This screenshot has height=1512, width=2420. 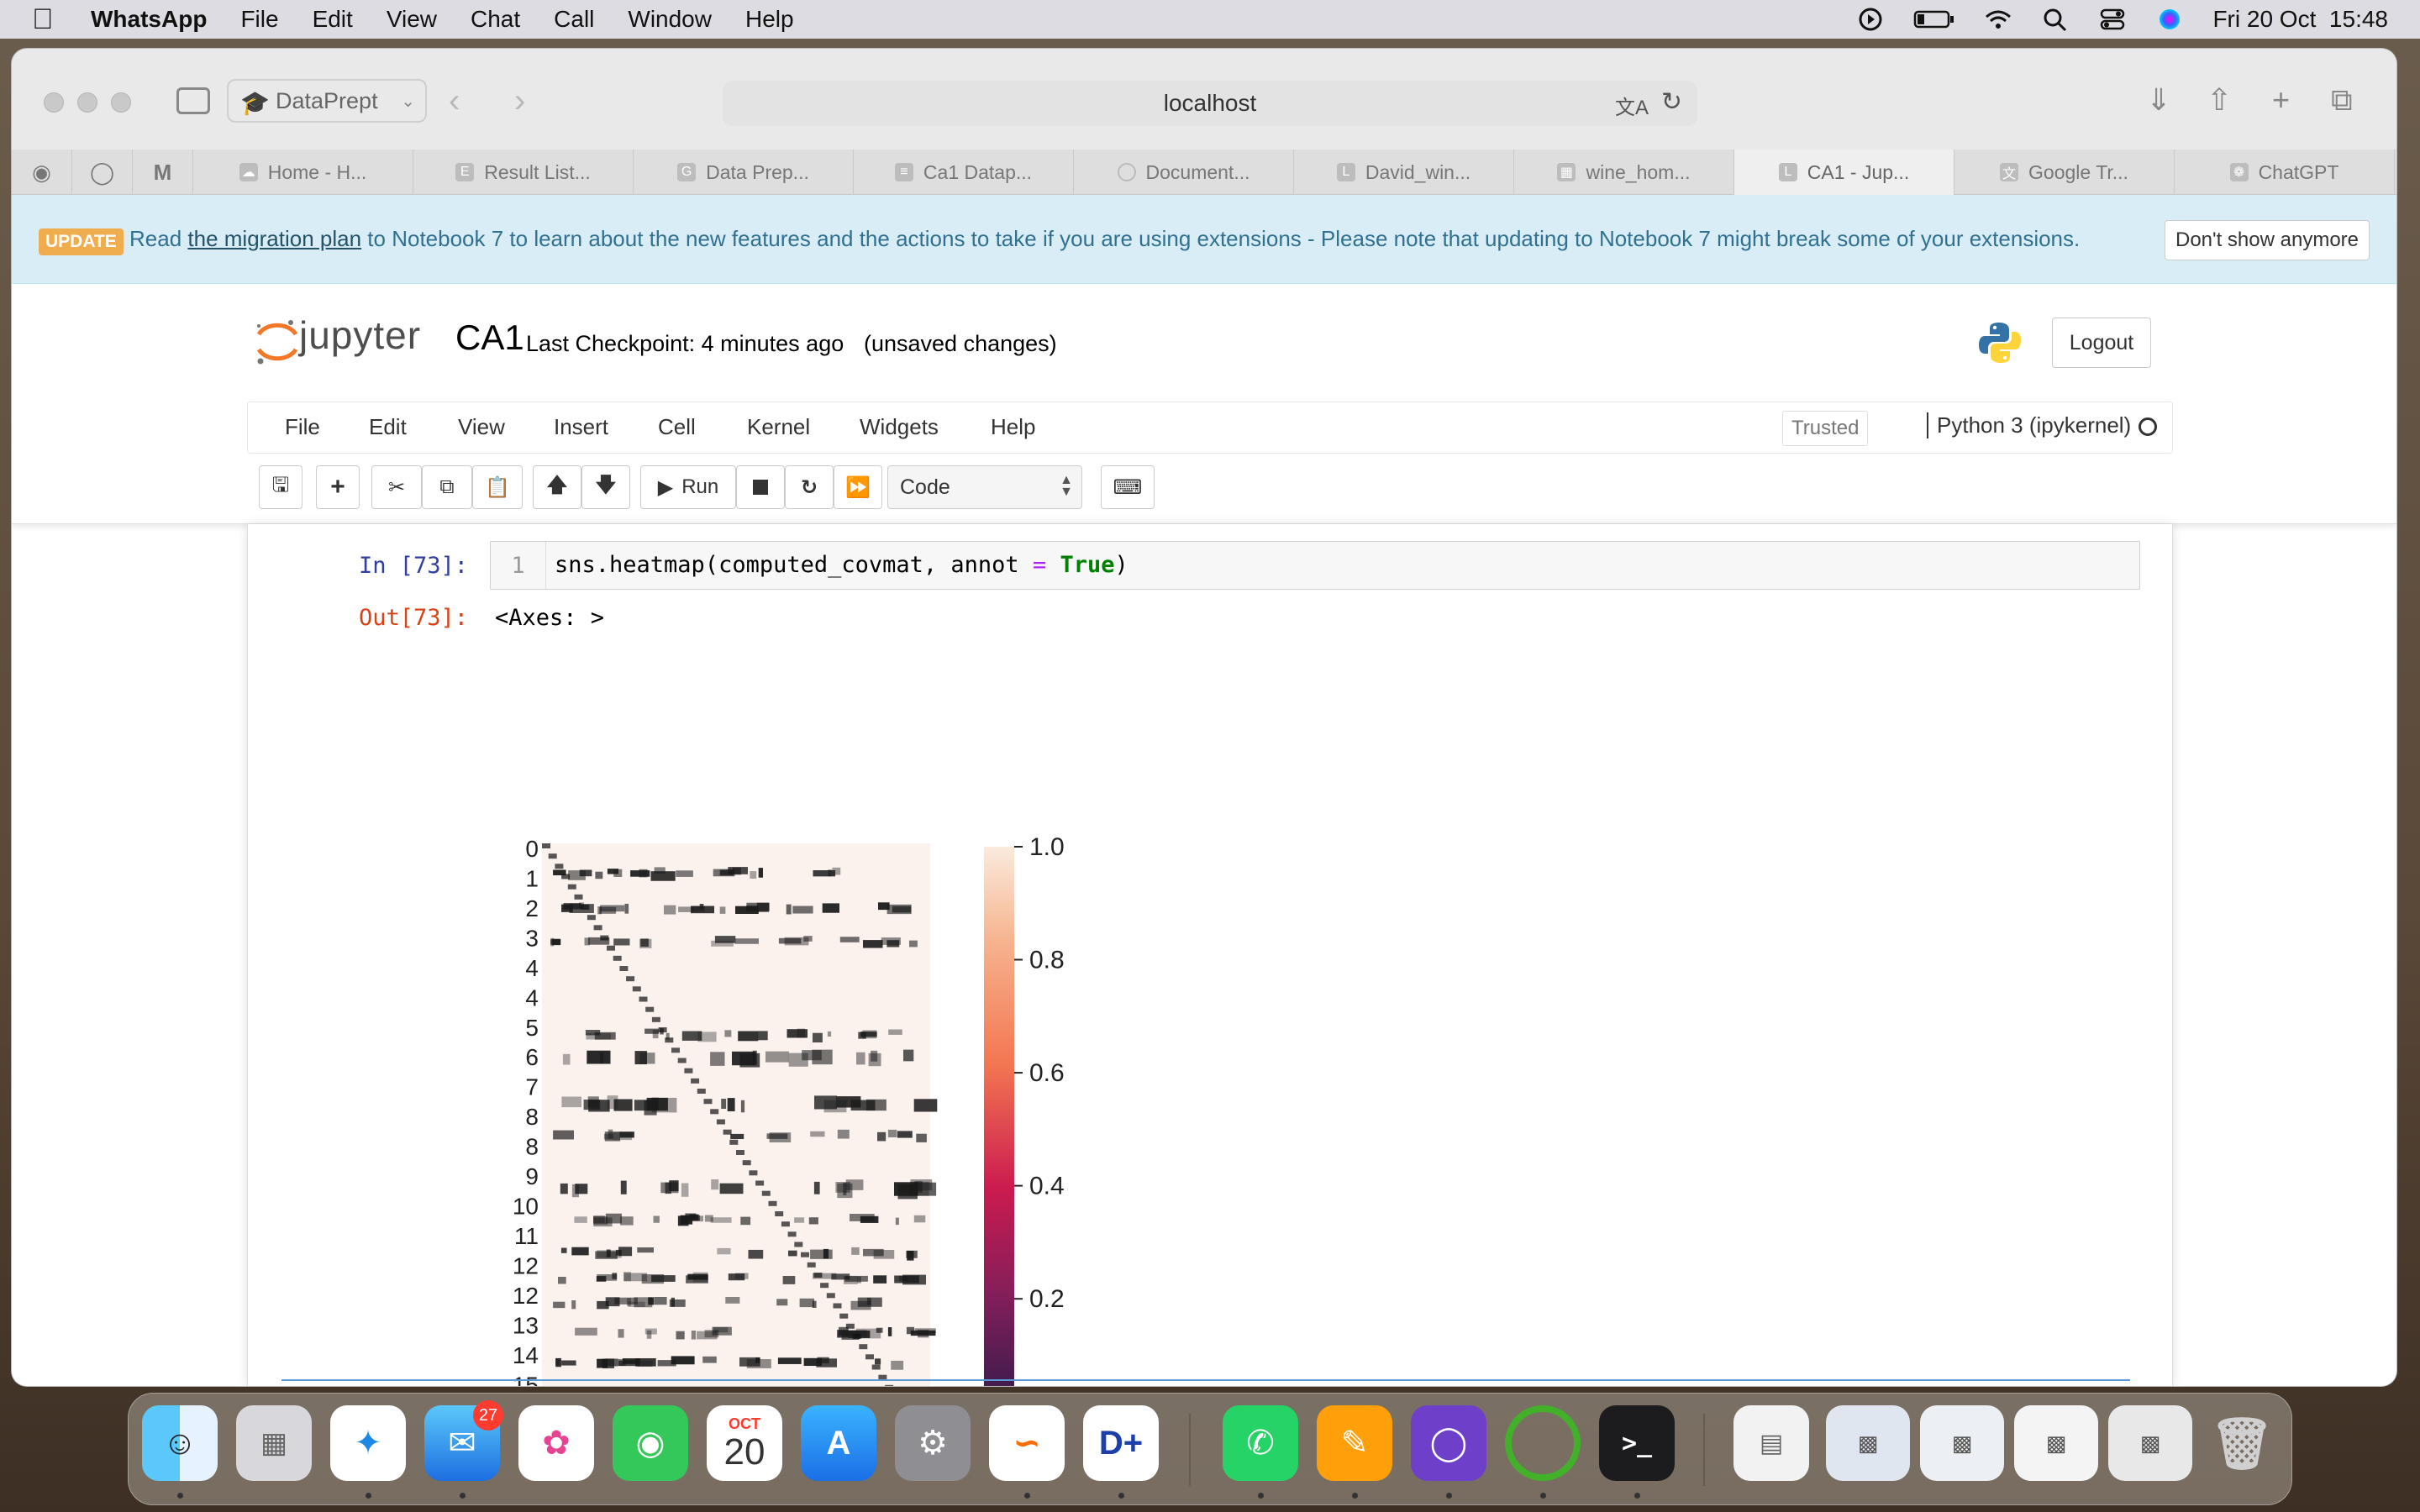 What do you see at coordinates (2150, 1443) in the screenshot?
I see `minimized-window-4-icon: ▩` at bounding box center [2150, 1443].